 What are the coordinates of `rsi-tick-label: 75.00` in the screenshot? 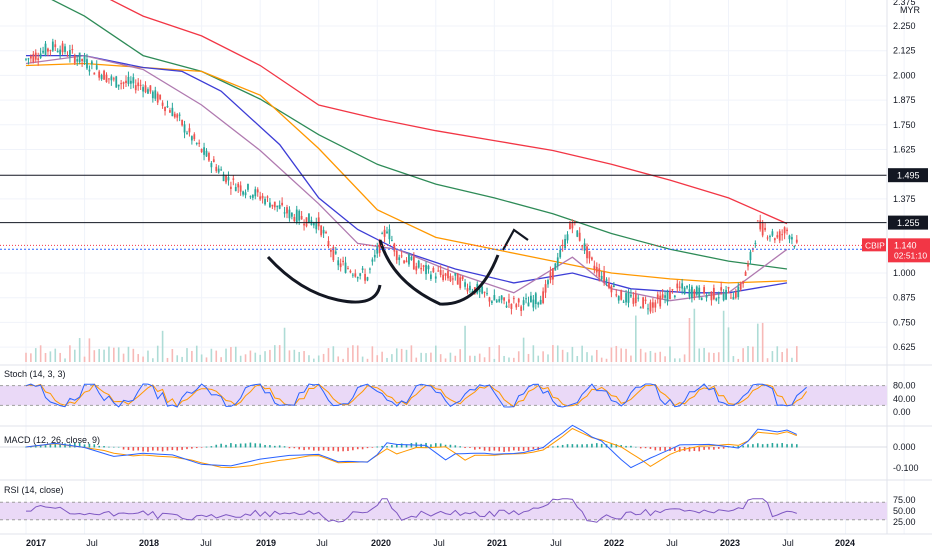 It's located at (904, 500).